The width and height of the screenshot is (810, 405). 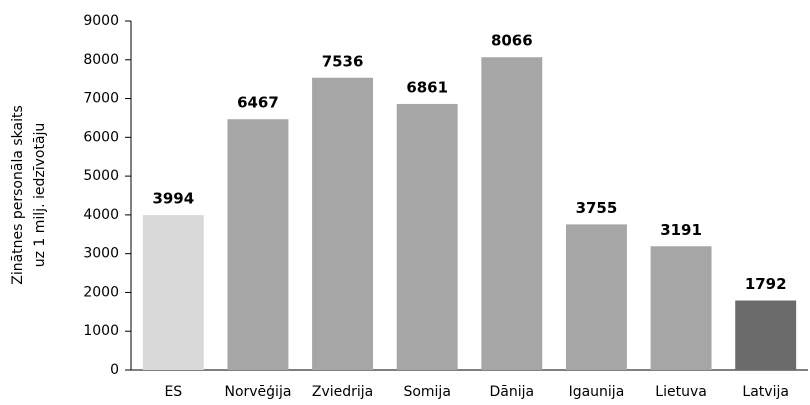 What do you see at coordinates (101, 137) in the screenshot?
I see `y-tick-label: 6000` at bounding box center [101, 137].